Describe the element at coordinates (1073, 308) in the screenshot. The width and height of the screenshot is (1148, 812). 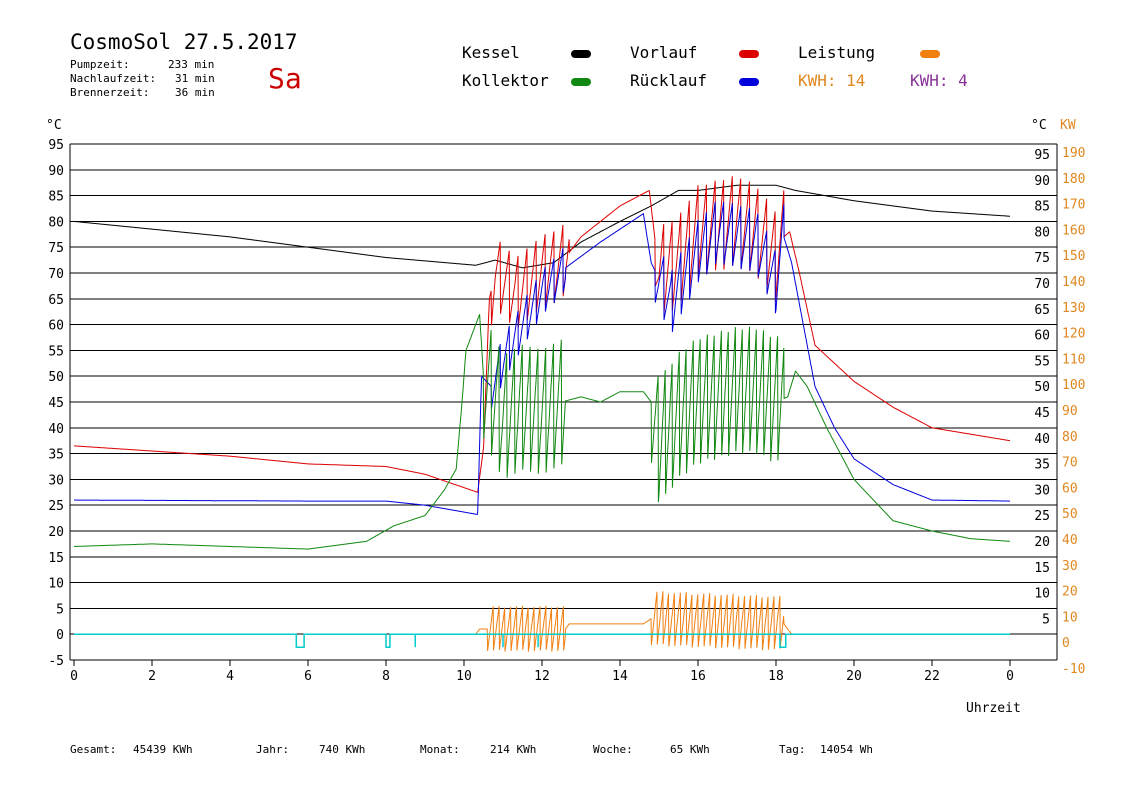
I see `y-right-kw-tick-label: 130` at that location.